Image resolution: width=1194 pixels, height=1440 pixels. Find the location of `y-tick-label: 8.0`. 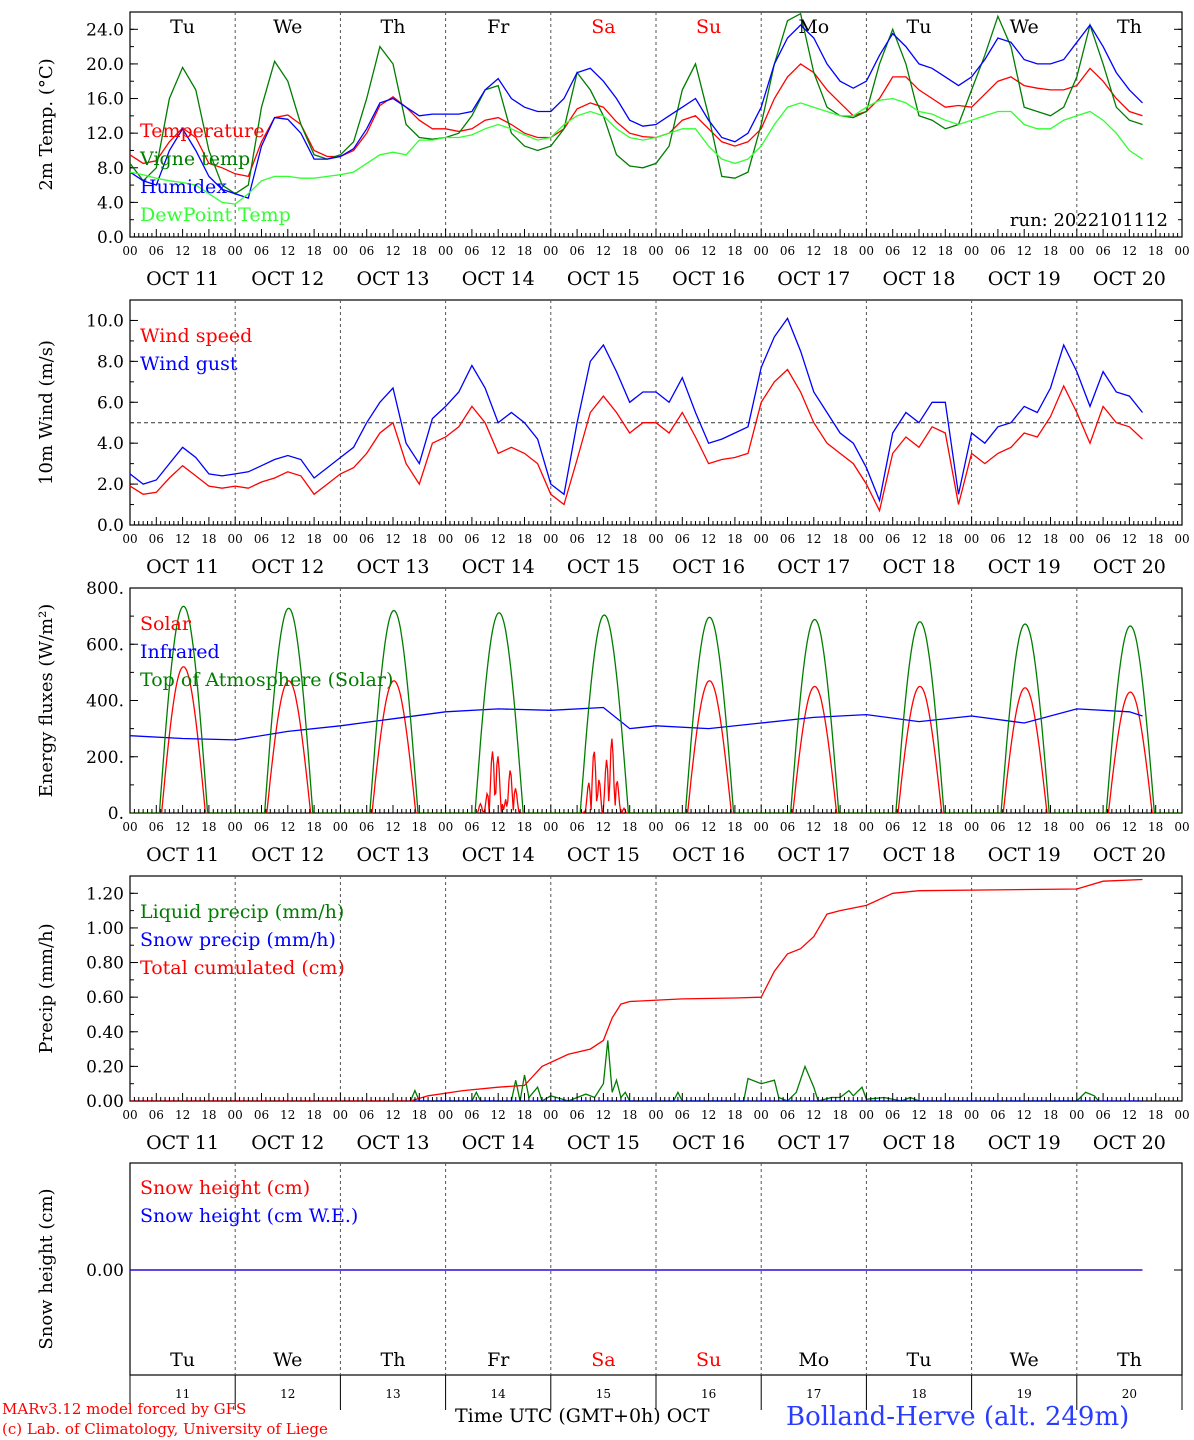

y-tick-label: 8.0 is located at coordinates (110, 362).